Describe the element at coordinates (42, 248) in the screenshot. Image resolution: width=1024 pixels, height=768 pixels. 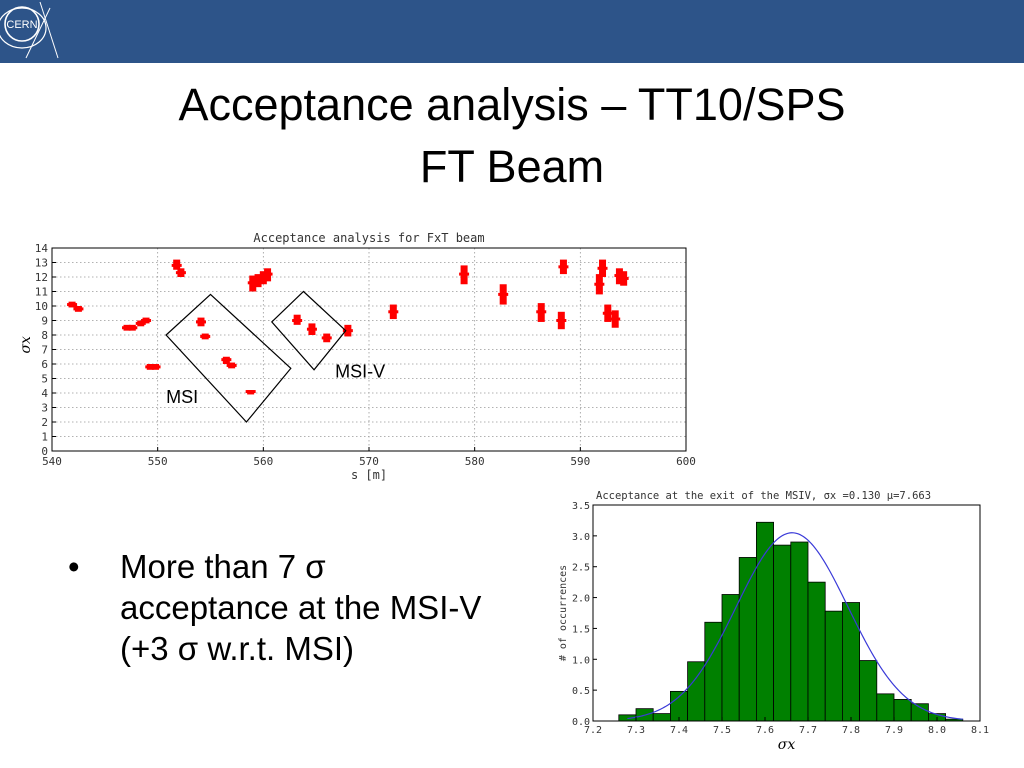
I see `chart1-ytick-label-14: 14` at that location.